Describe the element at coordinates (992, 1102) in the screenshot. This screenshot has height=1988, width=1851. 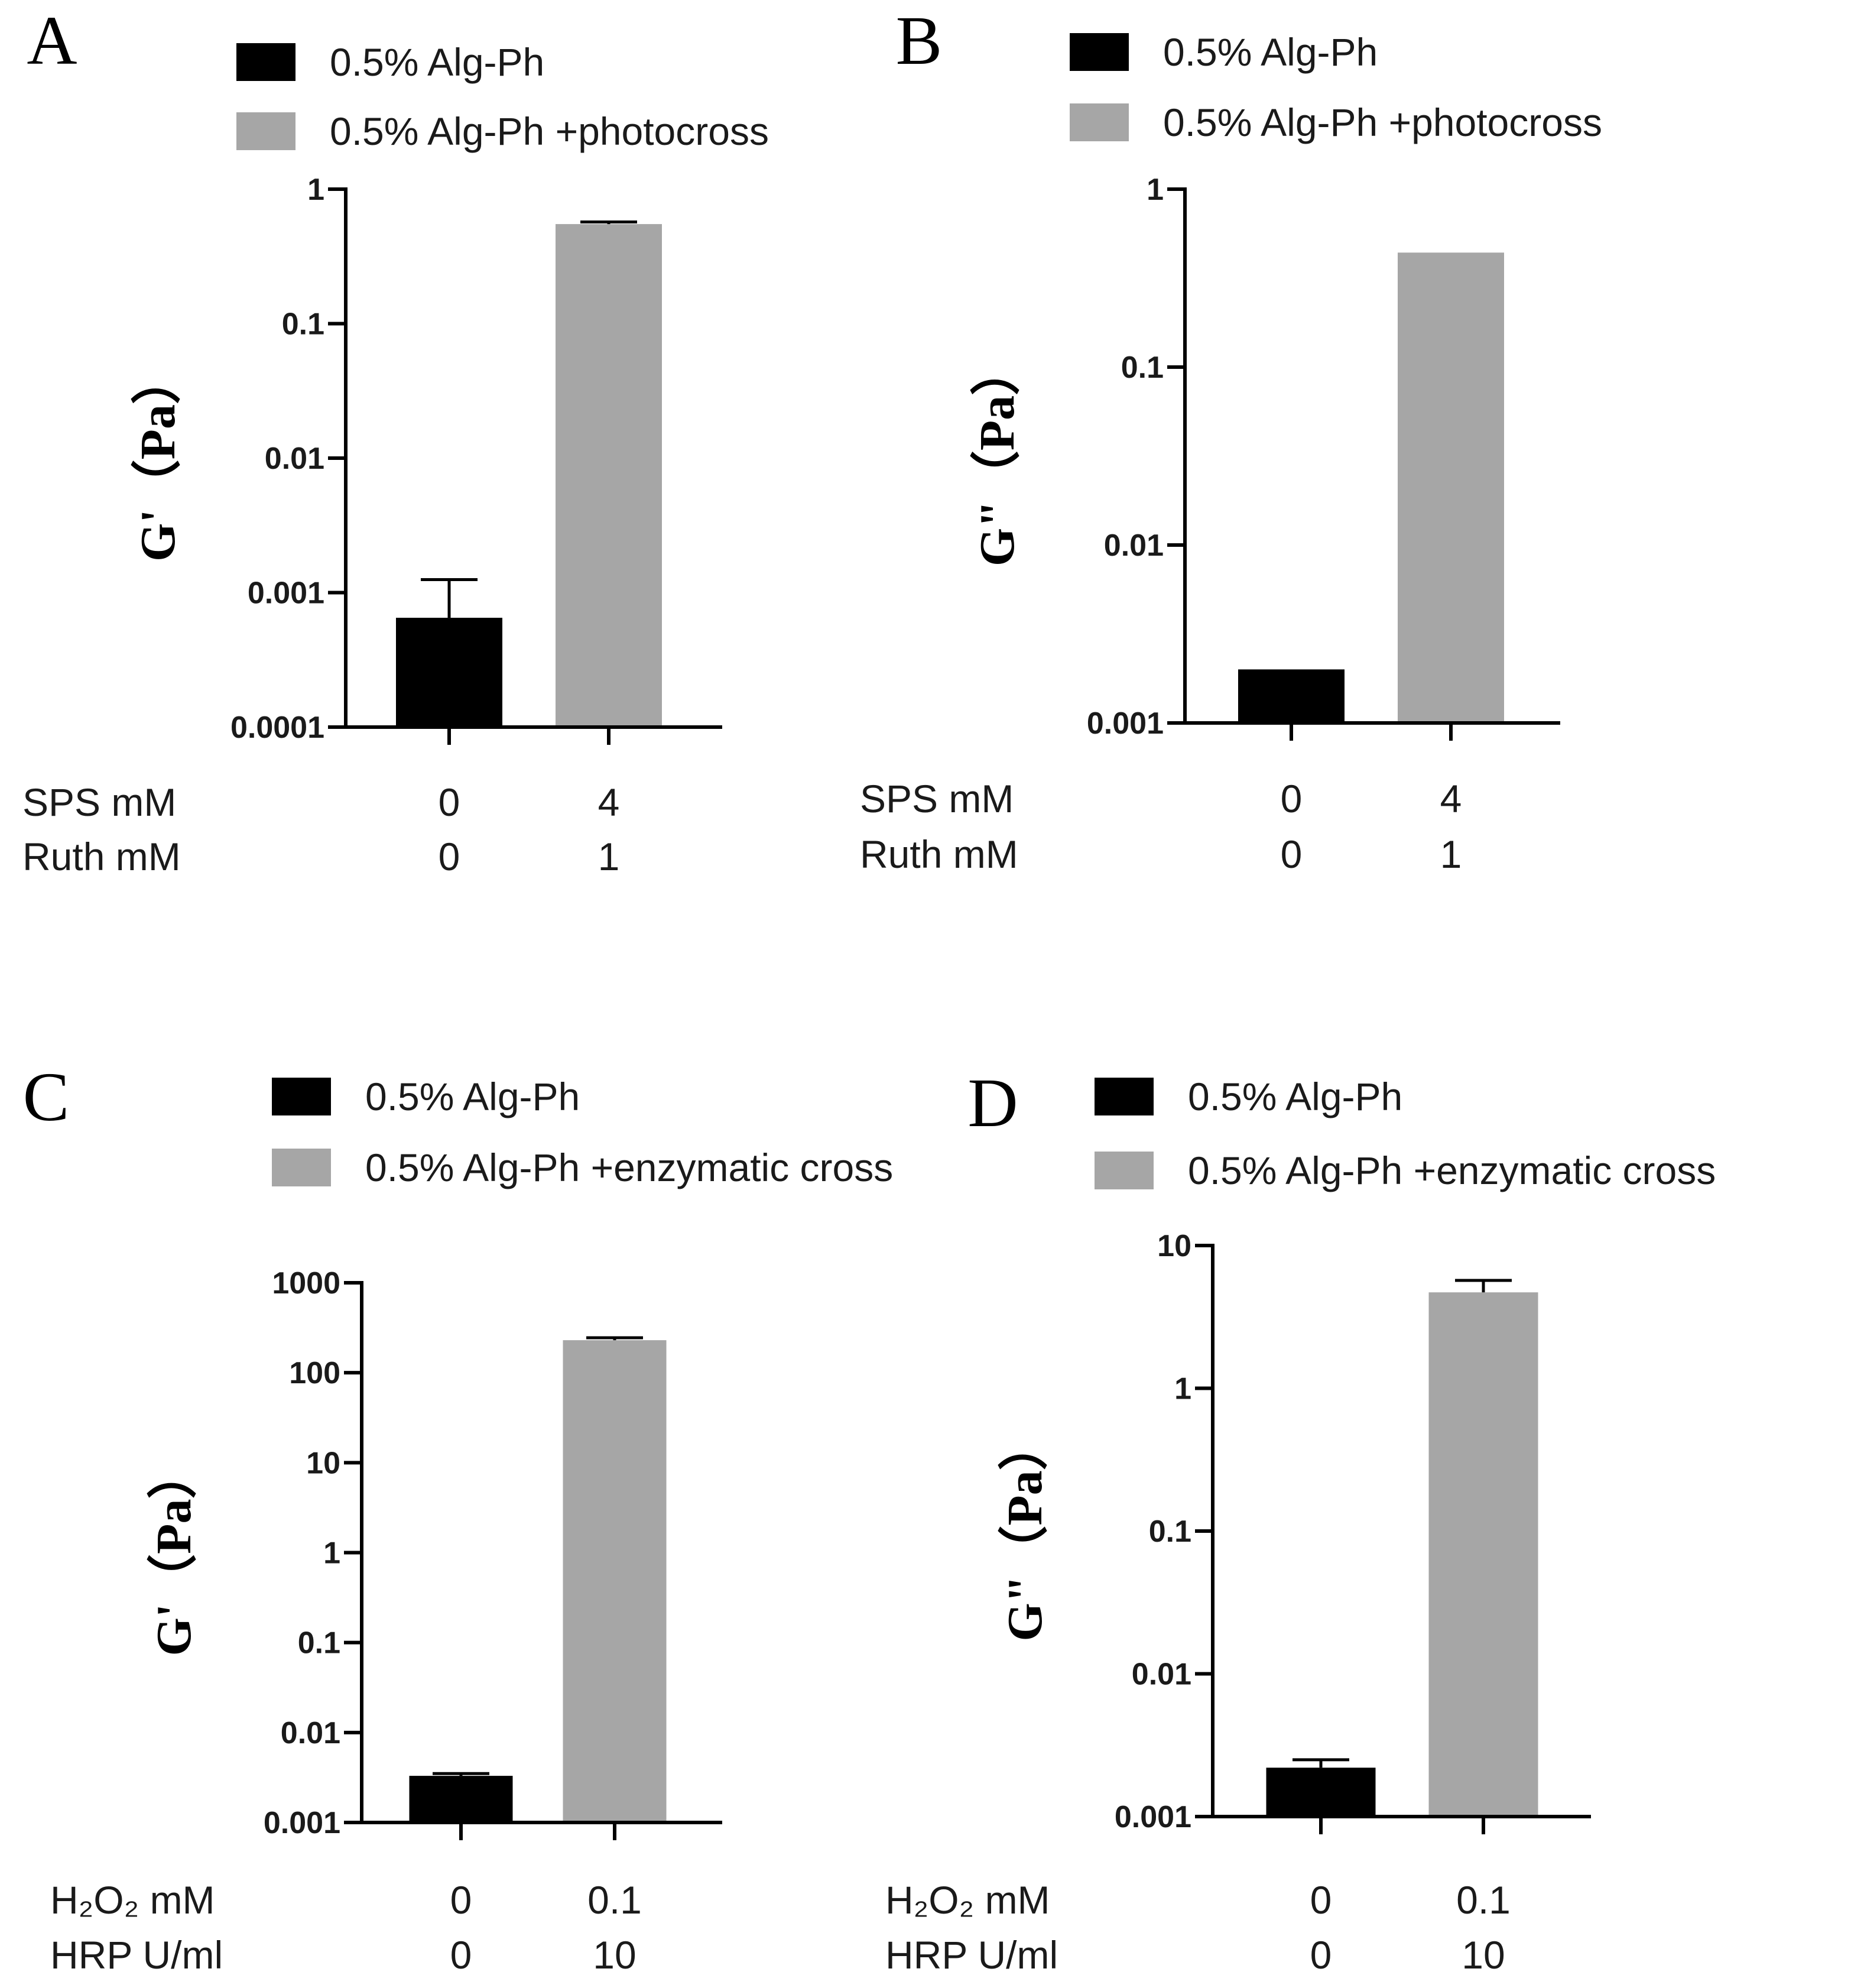
I see `panel-label: D` at that location.